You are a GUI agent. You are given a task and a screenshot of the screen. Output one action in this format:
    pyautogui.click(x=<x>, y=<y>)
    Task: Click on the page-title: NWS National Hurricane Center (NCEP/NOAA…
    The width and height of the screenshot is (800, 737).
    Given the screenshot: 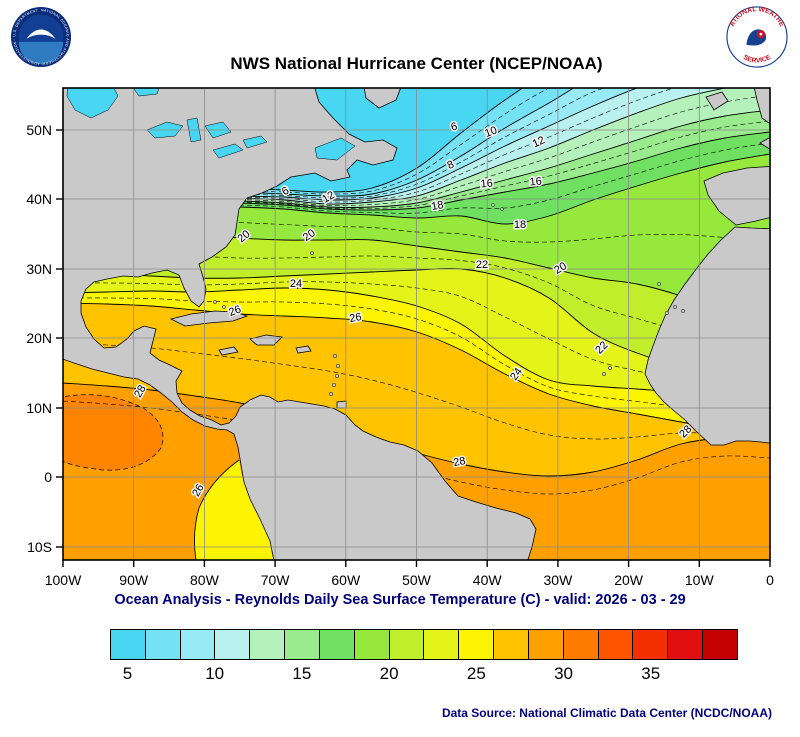 What is the action you would take?
    pyautogui.click(x=416, y=63)
    